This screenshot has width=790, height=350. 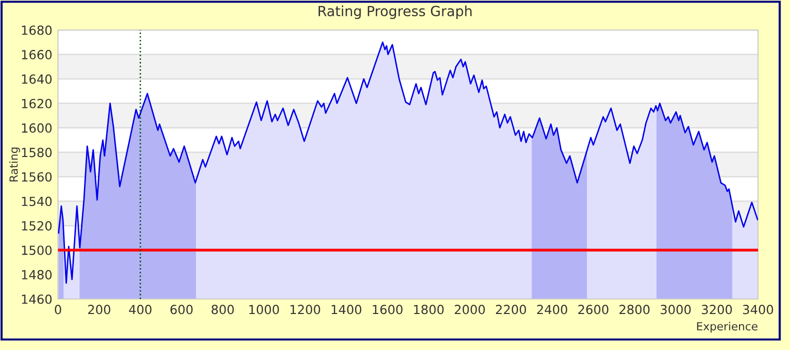 I want to click on x-tick-label: 2600, so click(x=593, y=309).